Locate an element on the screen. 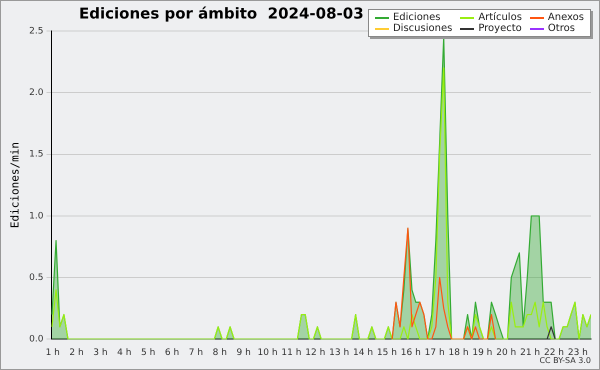  x-tick-label: 23 h is located at coordinates (578, 353).